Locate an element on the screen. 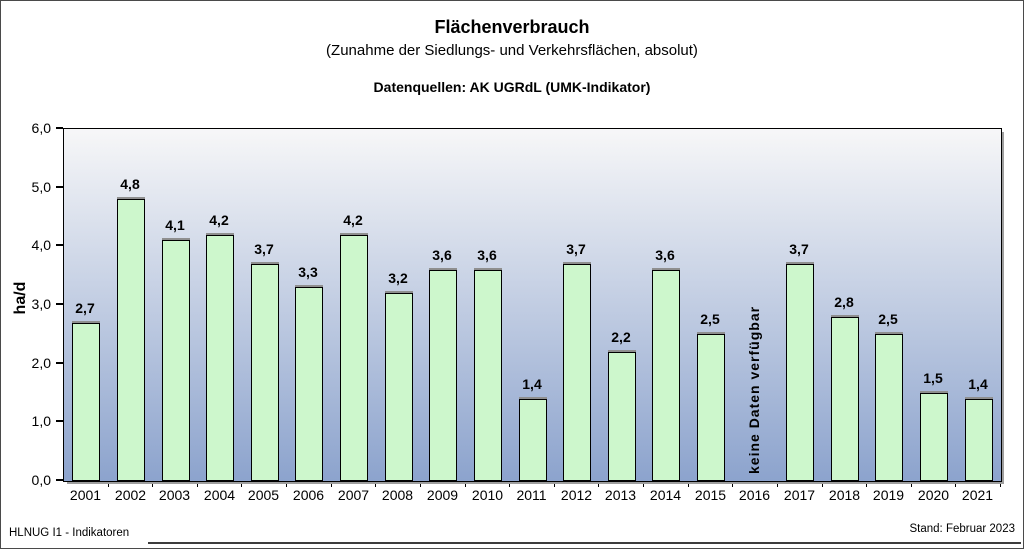  x-axis-category-label: 2010 is located at coordinates (487, 495).